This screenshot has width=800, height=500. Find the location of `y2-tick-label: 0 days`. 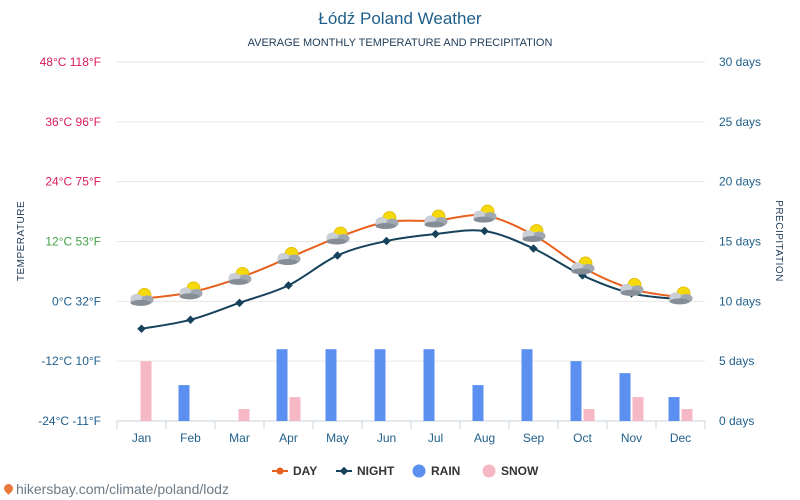

y2-tick-label: 0 days is located at coordinates (736, 421).